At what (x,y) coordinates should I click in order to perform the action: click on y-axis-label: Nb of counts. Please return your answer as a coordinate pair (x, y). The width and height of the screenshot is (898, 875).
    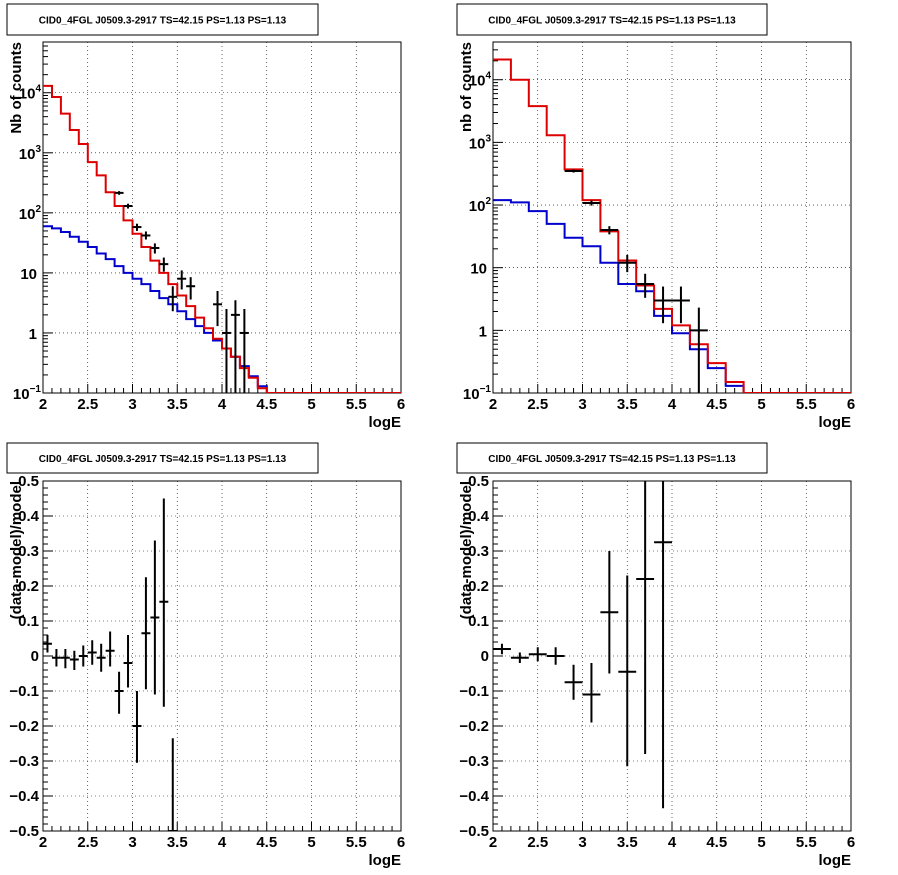
    Looking at the image, I should click on (16, 88).